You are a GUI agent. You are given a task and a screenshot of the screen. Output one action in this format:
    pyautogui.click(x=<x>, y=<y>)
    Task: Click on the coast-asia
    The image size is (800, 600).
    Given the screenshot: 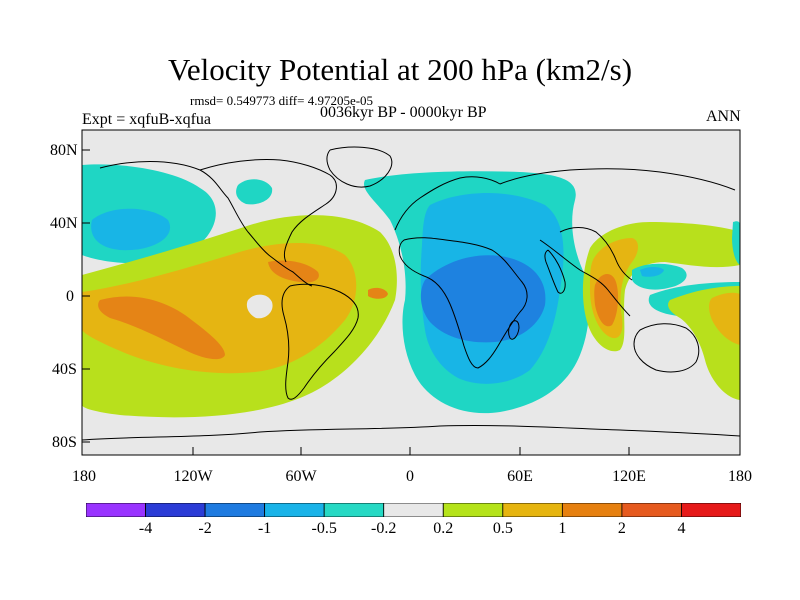 What is the action you would take?
    pyautogui.click(x=617, y=242)
    